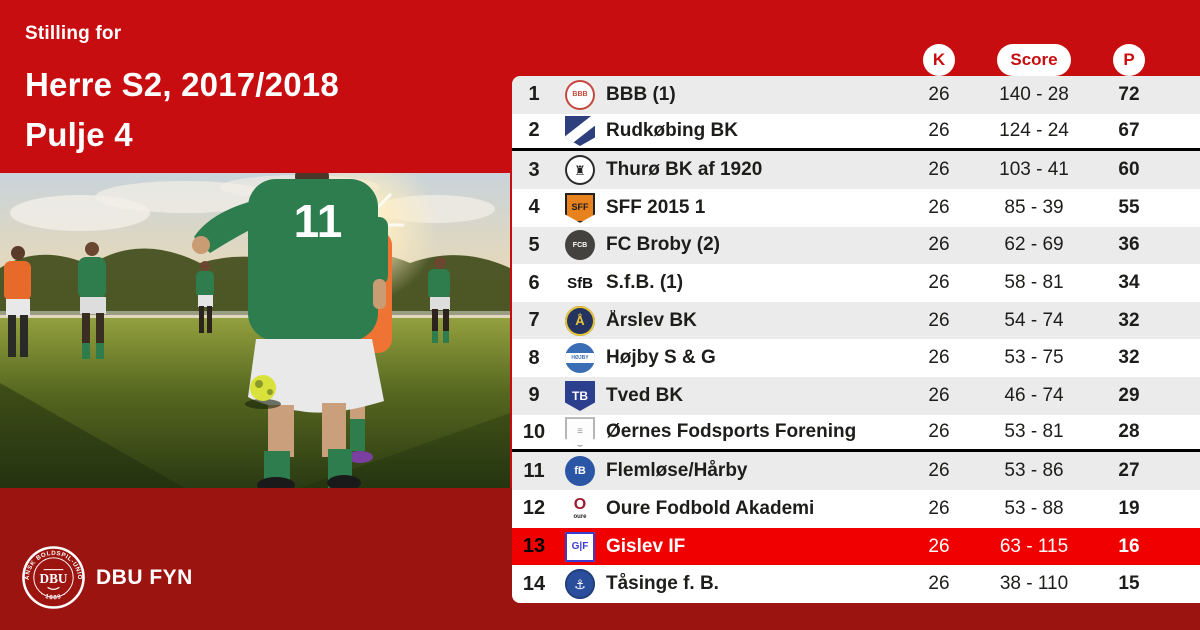 The height and width of the screenshot is (630, 1200). What do you see at coordinates (17, 301) in the screenshot?
I see `player-orange-bib-left` at bounding box center [17, 301].